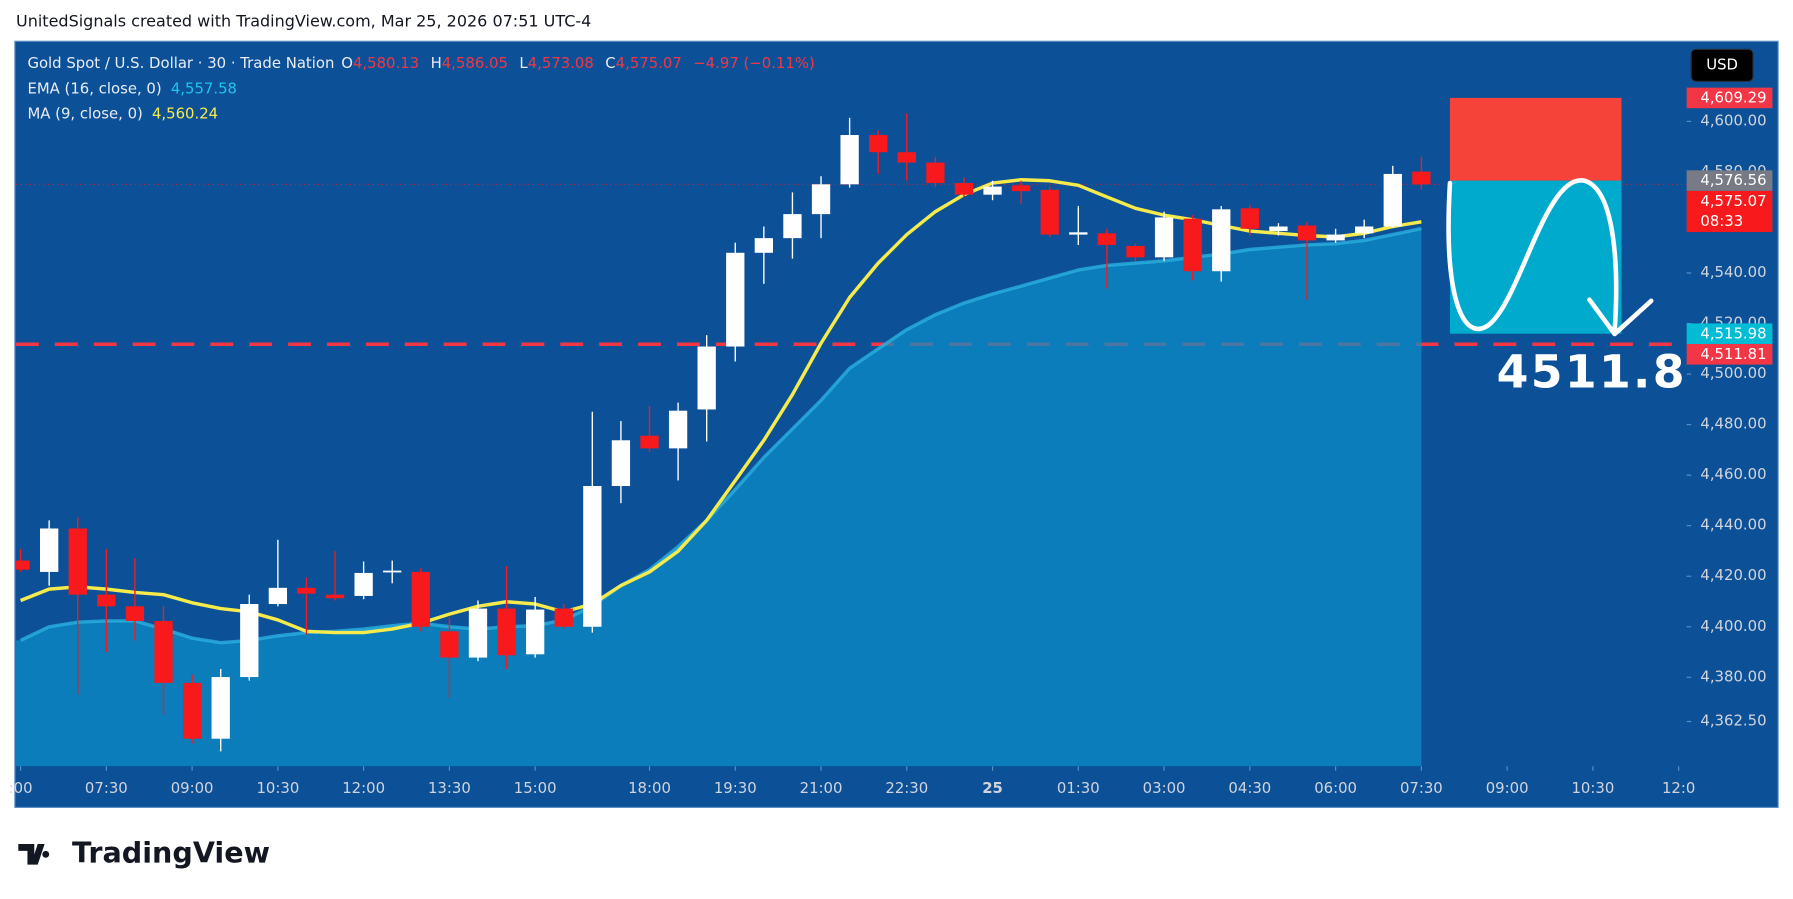 This screenshot has height=899, width=1793. I want to click on y-tick-label: 4,362.50, so click(1733, 721).